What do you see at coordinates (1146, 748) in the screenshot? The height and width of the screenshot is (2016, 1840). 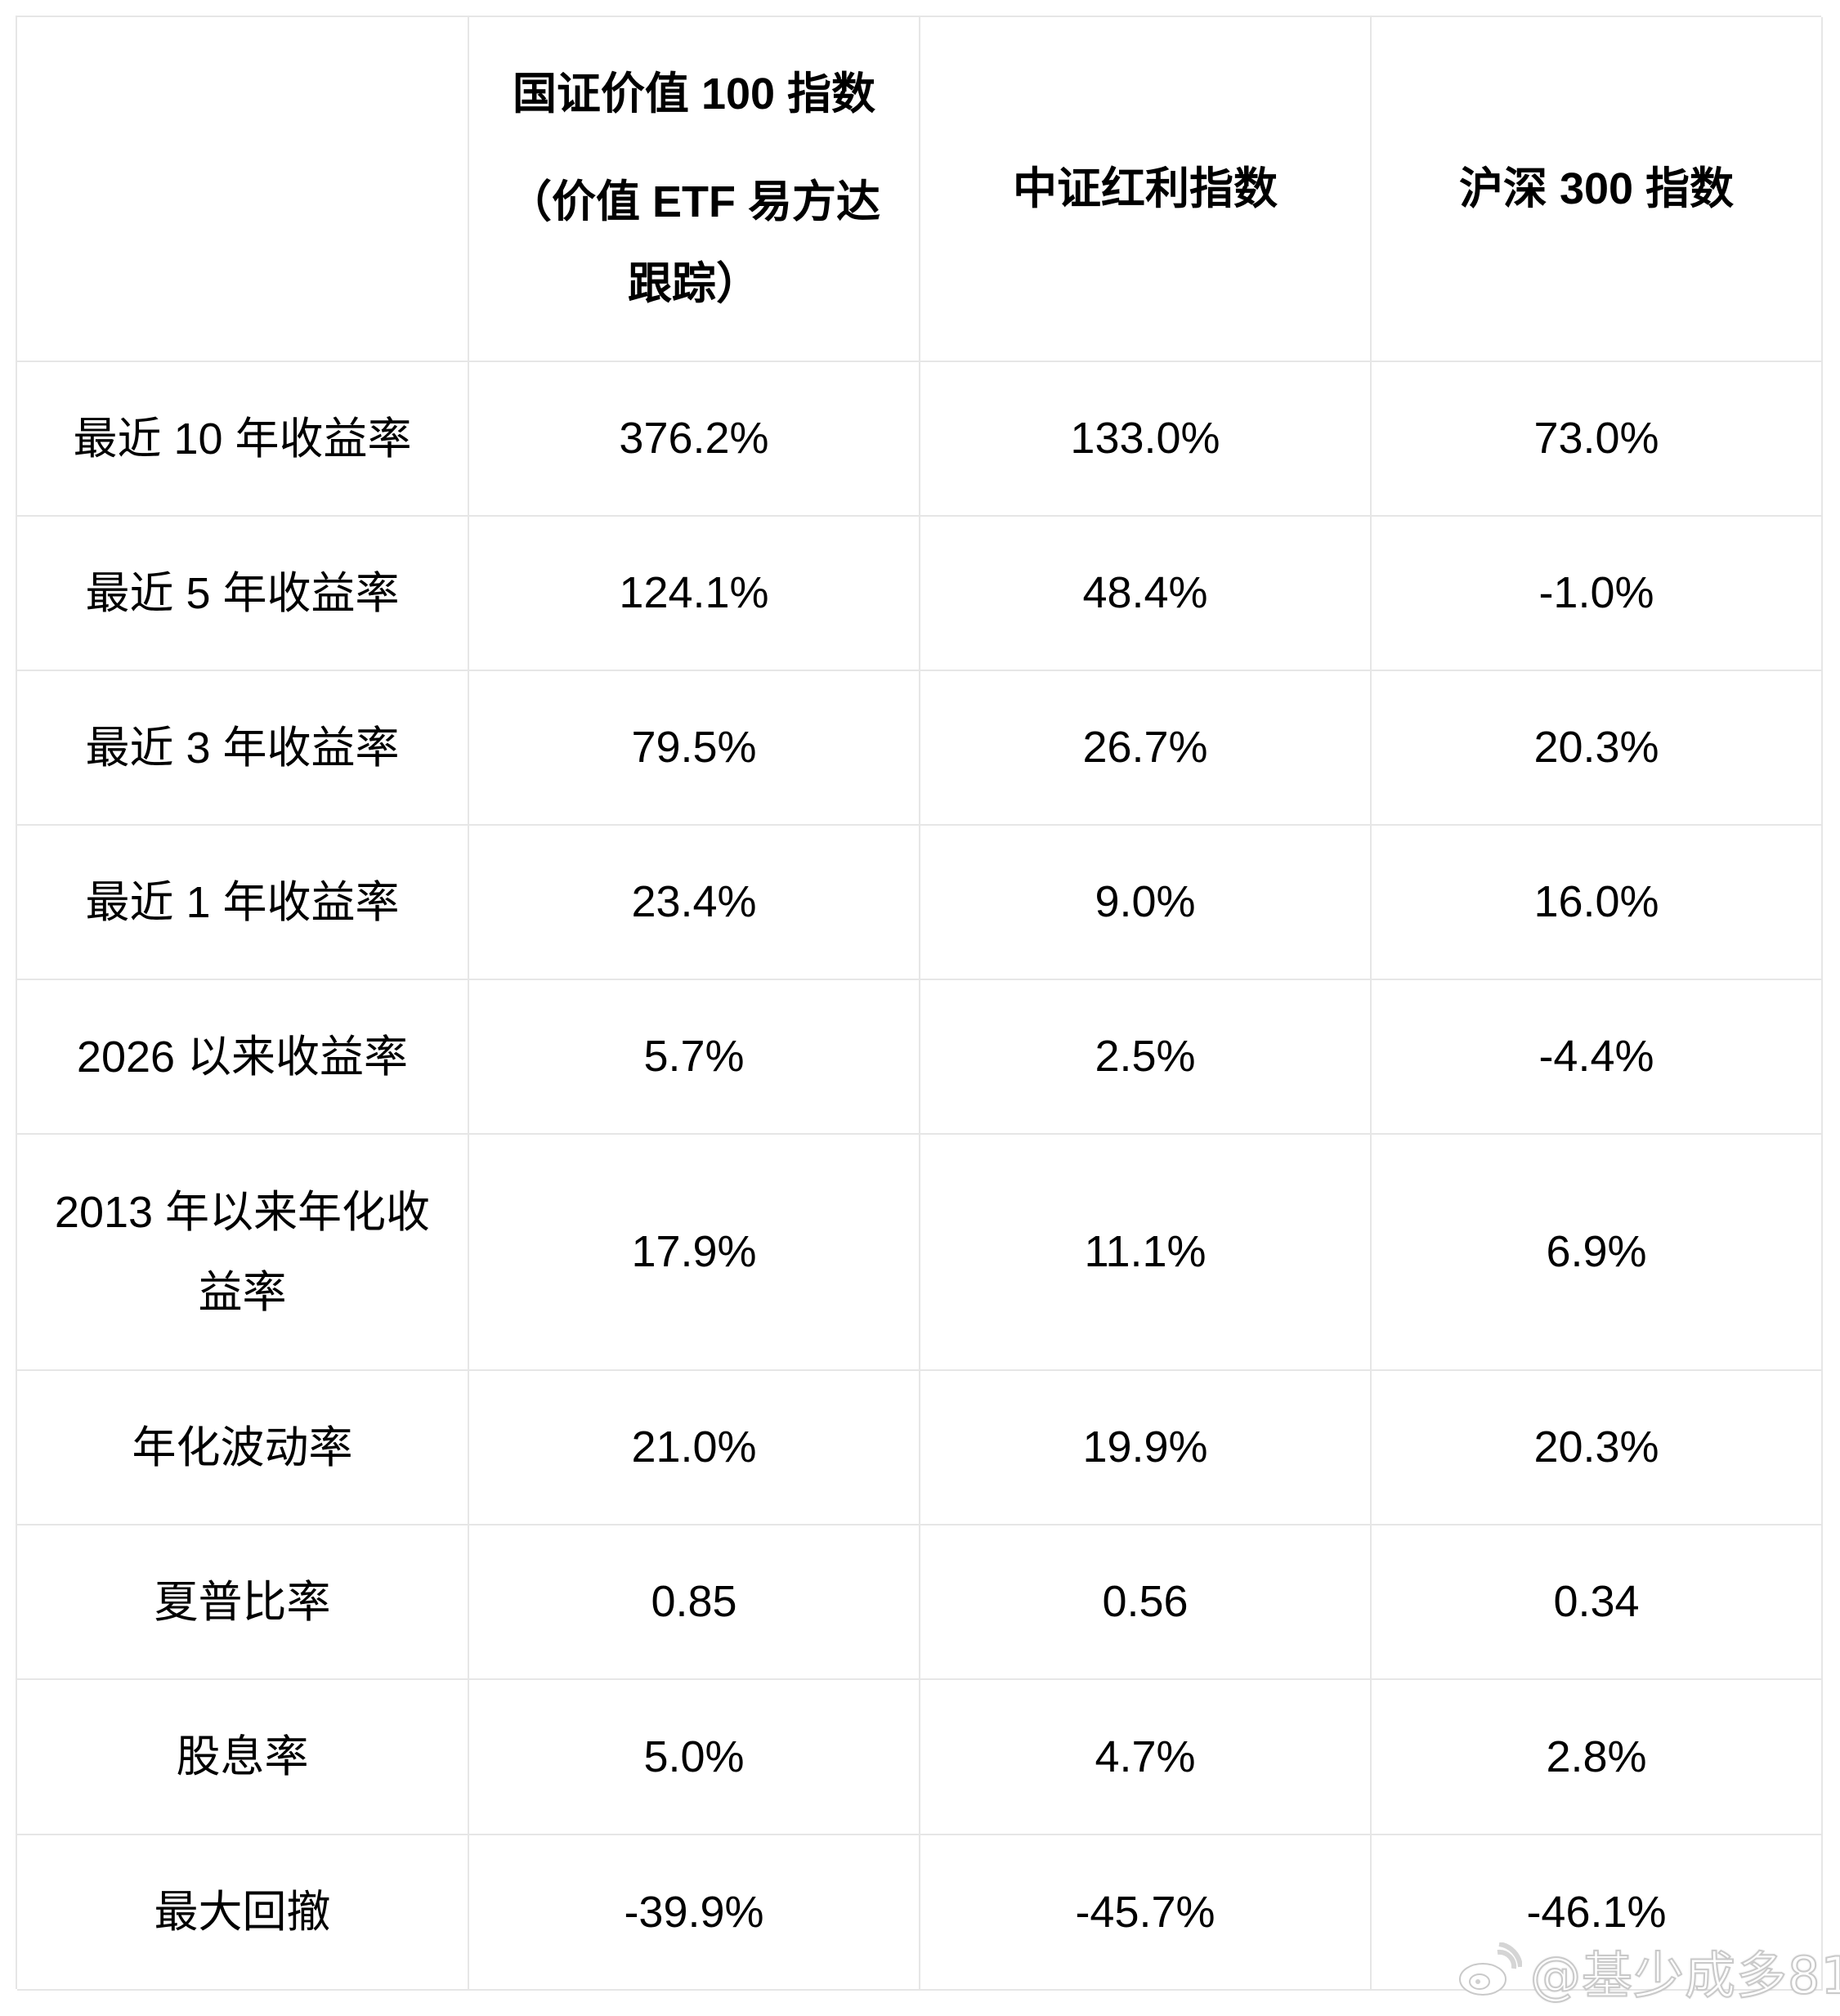 I see `table-cell: 26.7%` at bounding box center [1146, 748].